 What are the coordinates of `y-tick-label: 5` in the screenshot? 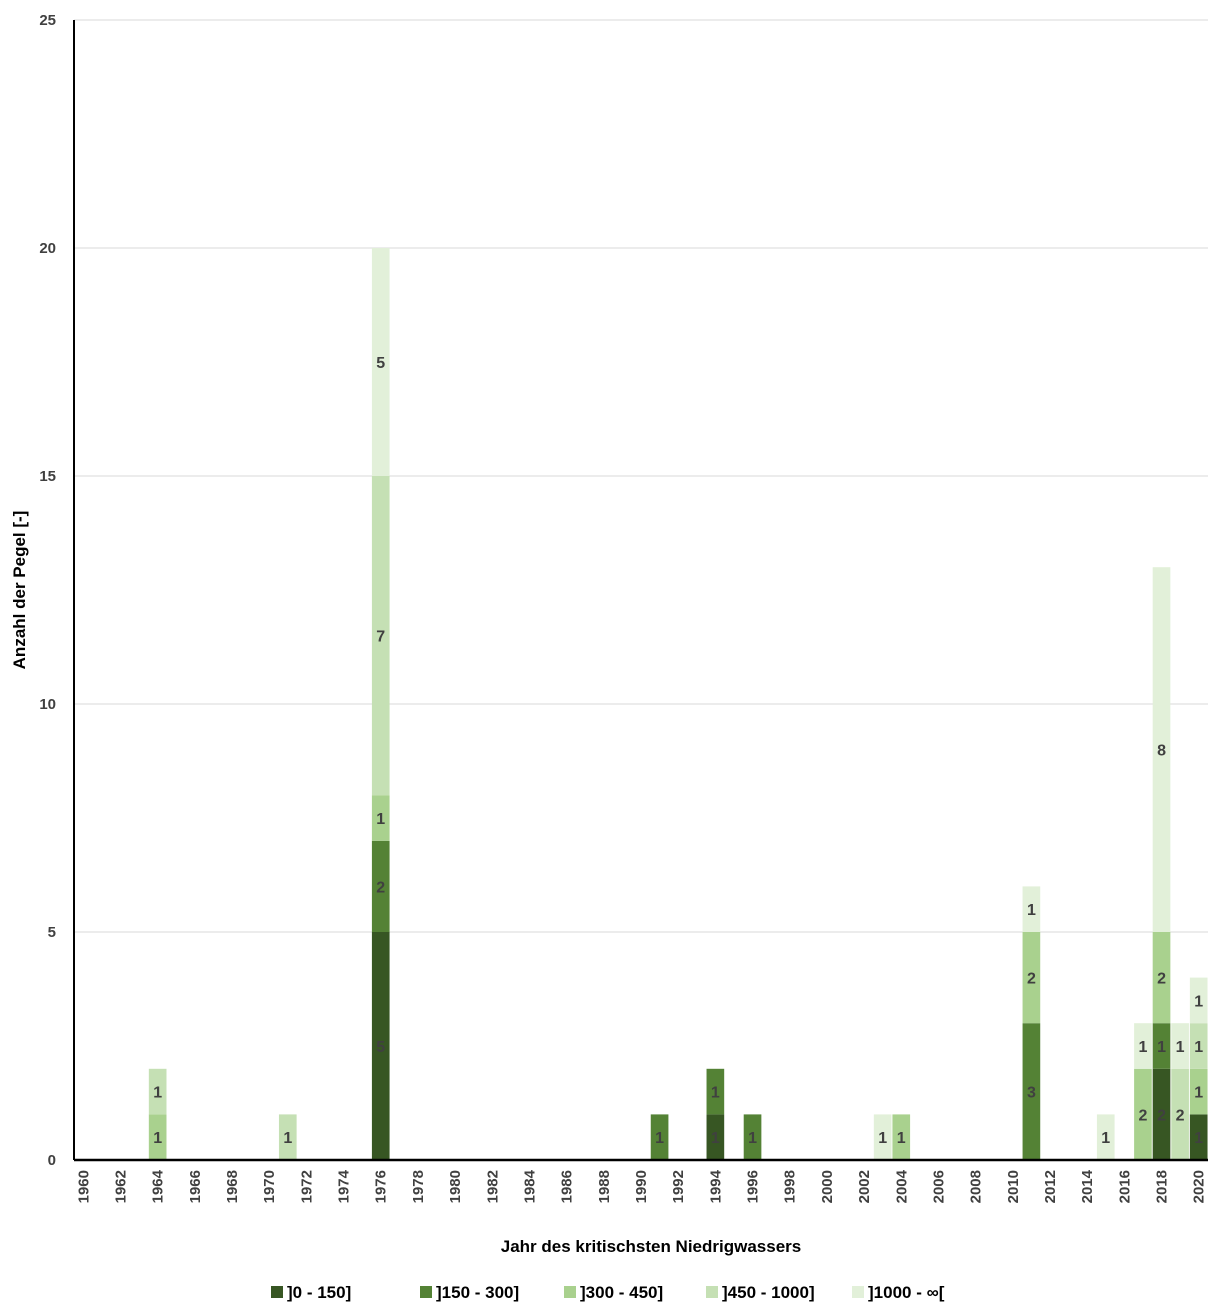 It's located at (52, 932).